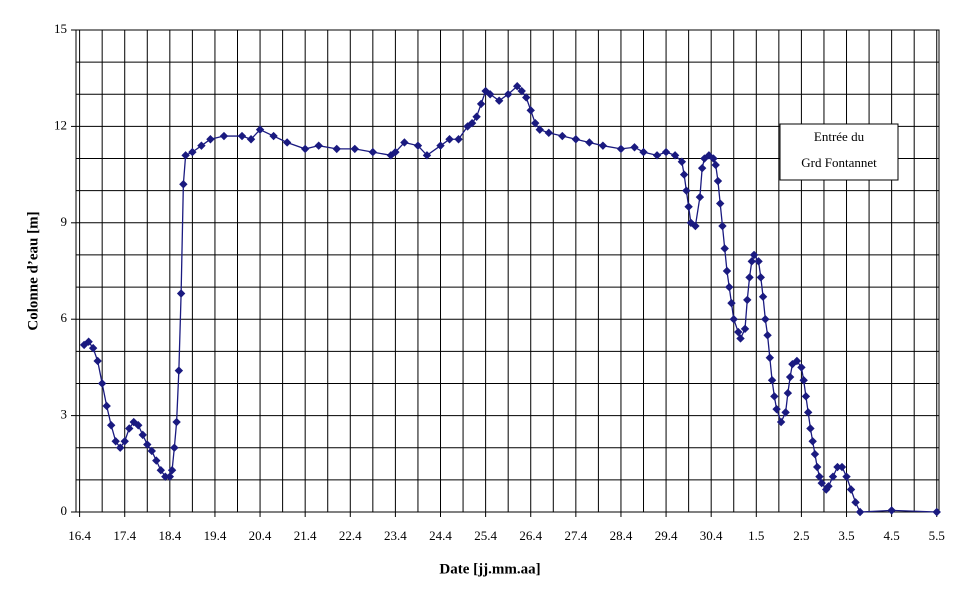 The width and height of the screenshot is (968, 602). Describe the element at coordinates (839, 162) in the screenshot. I see `annotation-text: Grd Fontannet` at that location.